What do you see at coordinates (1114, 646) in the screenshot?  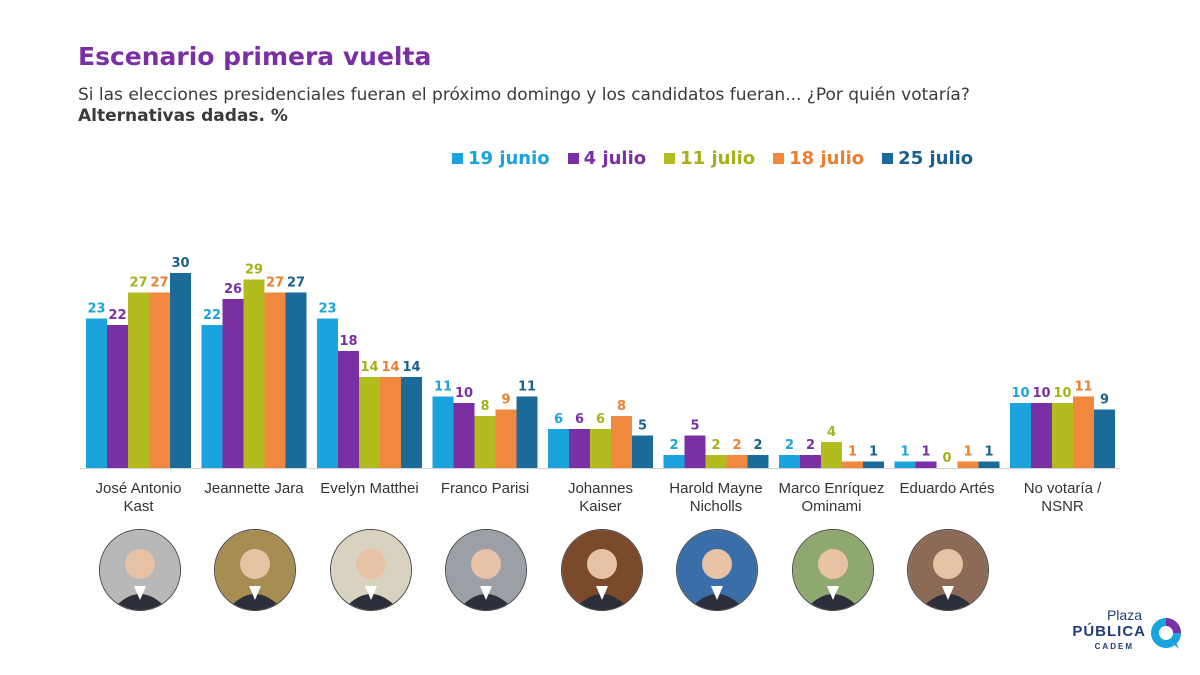 I see `logo-text: CADEM` at bounding box center [1114, 646].